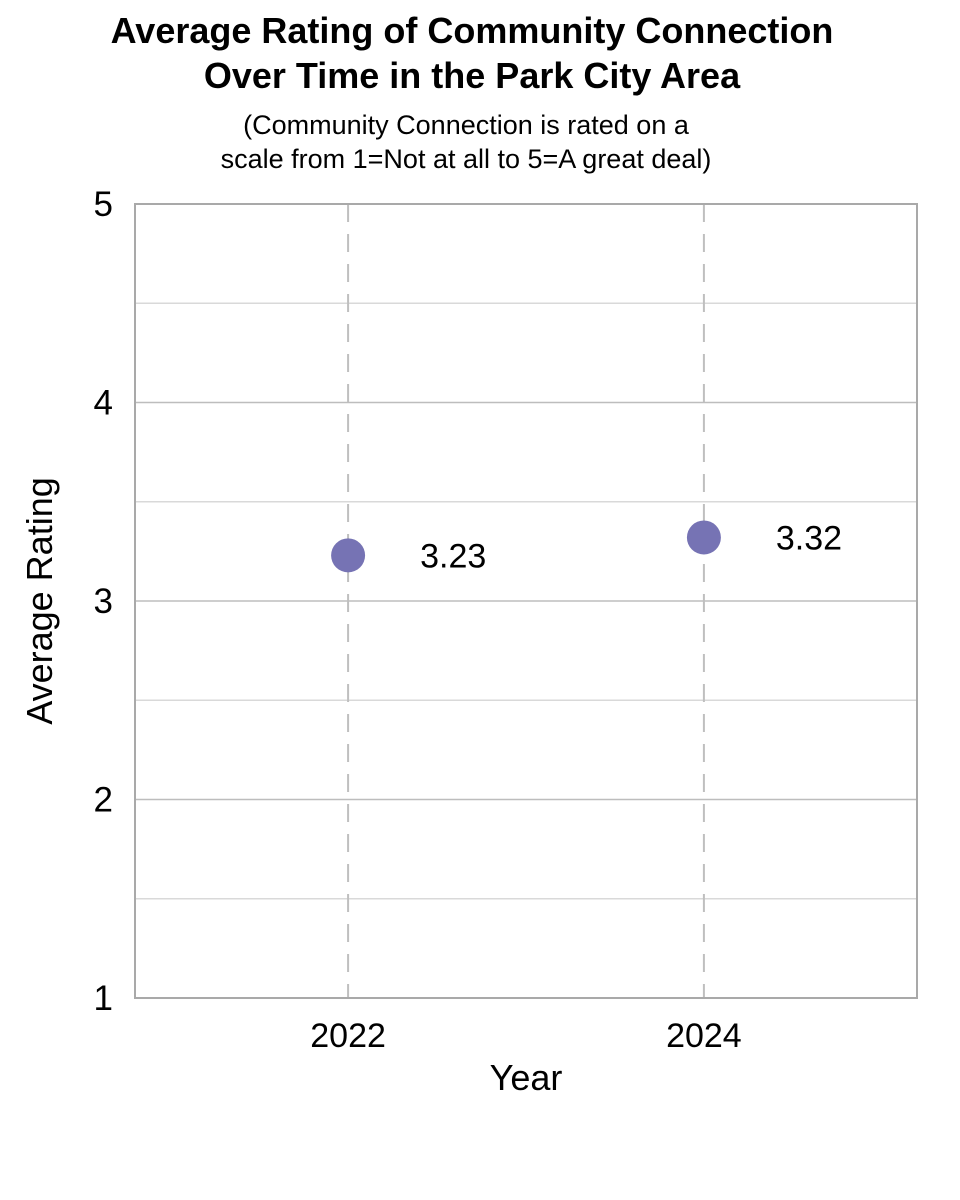  What do you see at coordinates (453, 556) in the screenshot?
I see `data-point-label: 3.23` at bounding box center [453, 556].